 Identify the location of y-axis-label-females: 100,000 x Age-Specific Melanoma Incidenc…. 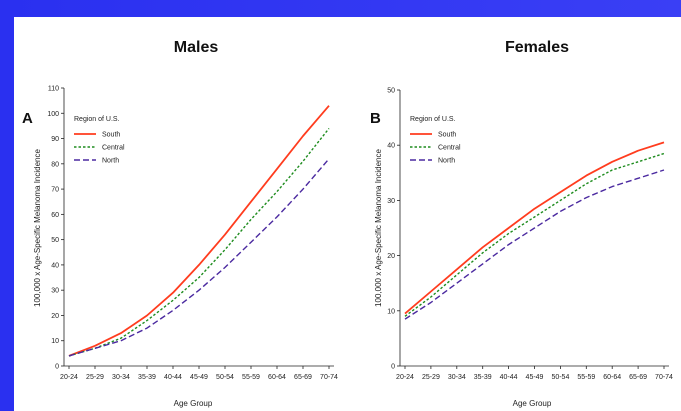
(378, 228).